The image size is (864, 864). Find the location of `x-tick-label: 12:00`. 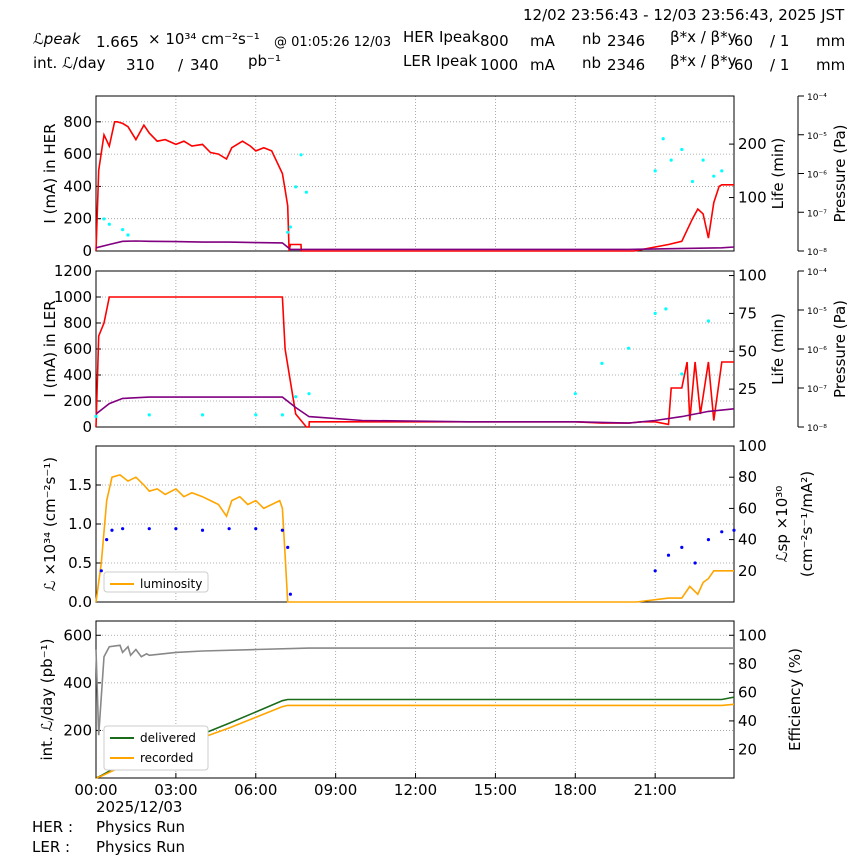

x-tick-label: 12:00 is located at coordinates (415, 790).